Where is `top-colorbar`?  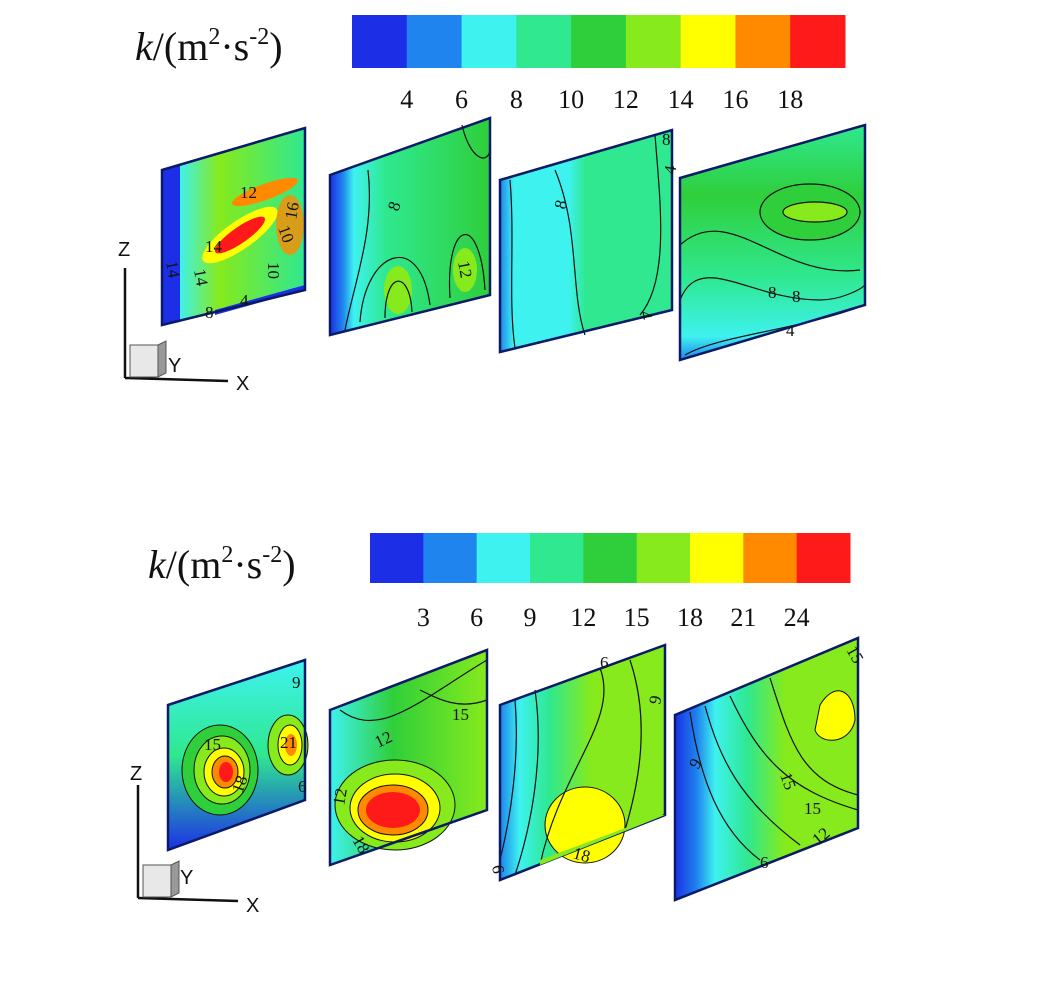
top-colorbar is located at coordinates (599, 41).